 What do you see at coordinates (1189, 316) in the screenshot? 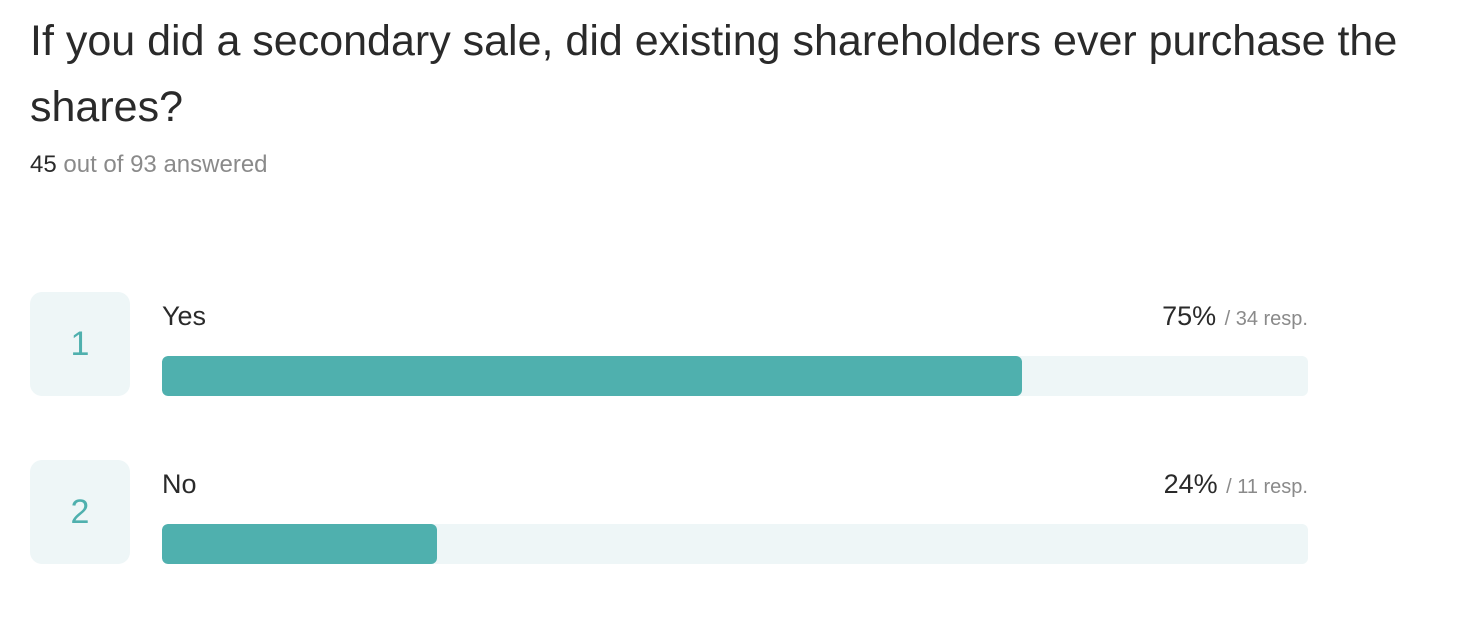
I see `option-percent: 75%` at bounding box center [1189, 316].